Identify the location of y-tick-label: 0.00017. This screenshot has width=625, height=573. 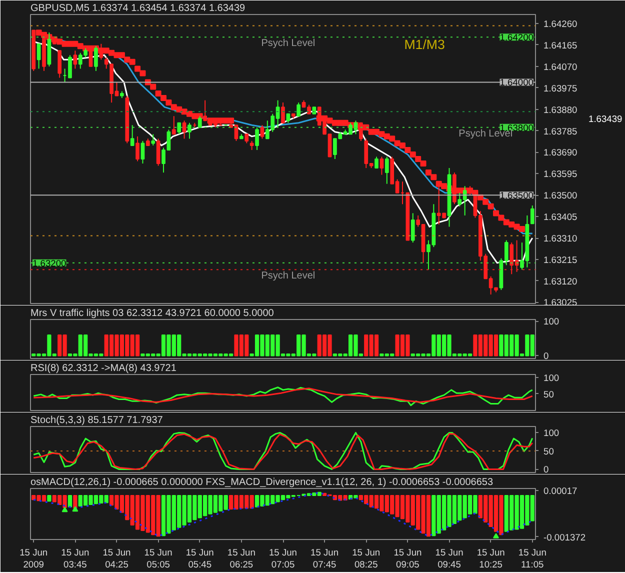
(561, 491).